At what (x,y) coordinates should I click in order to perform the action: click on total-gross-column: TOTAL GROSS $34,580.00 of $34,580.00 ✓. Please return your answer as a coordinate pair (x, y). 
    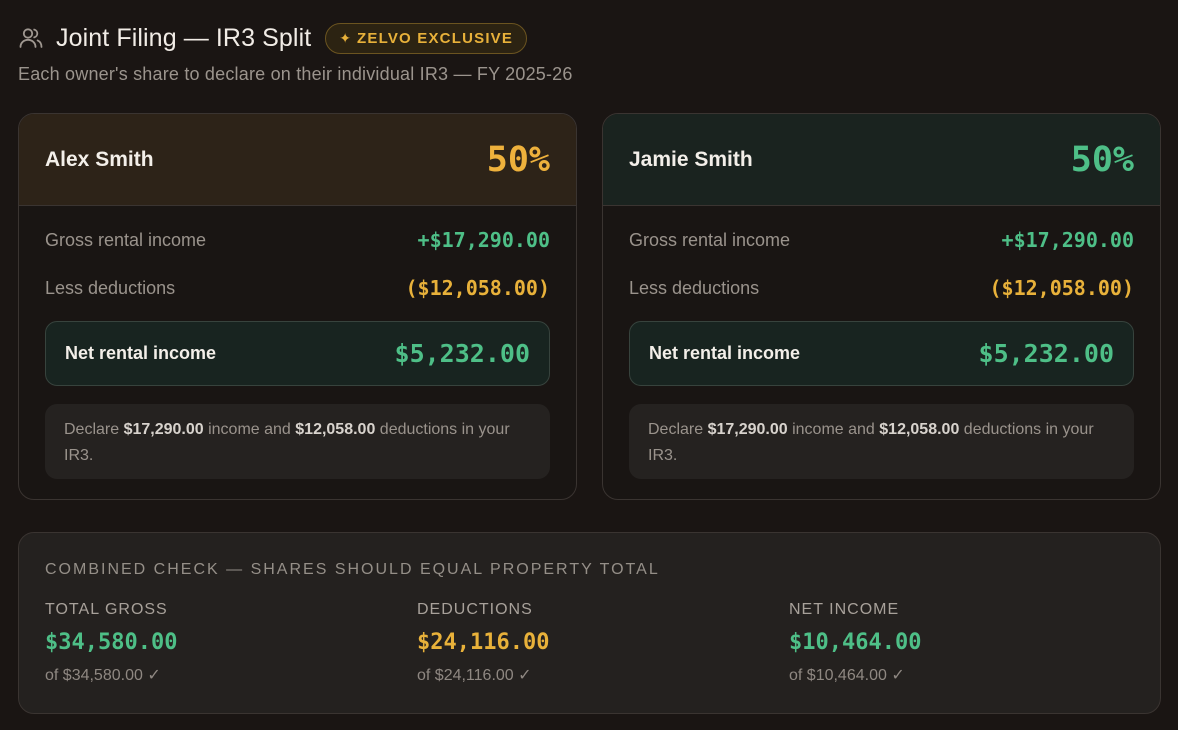
    Looking at the image, I should click on (111, 643).